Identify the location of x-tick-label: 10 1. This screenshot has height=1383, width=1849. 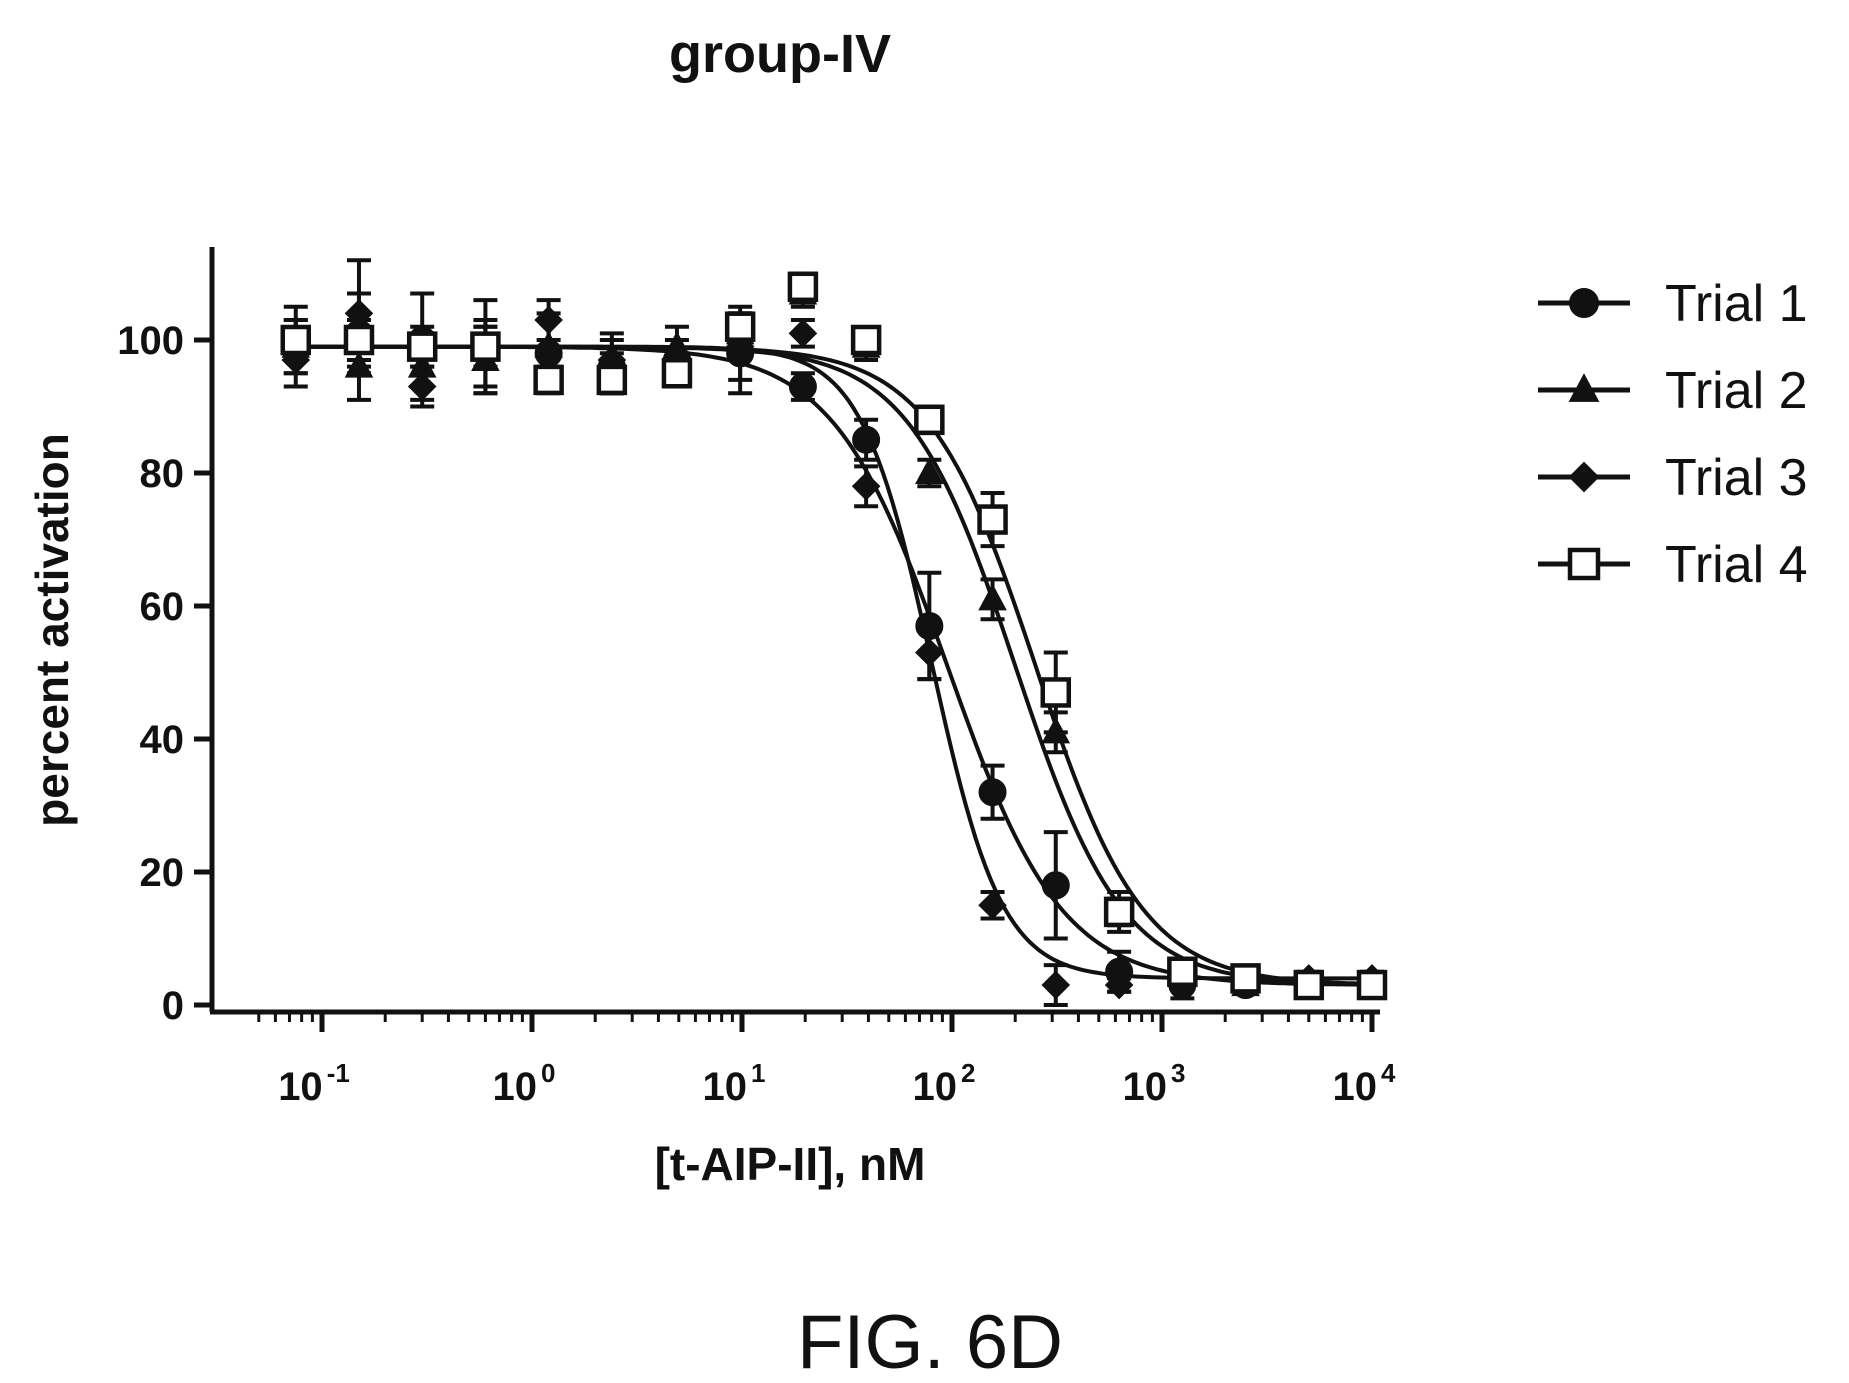
(734, 1083).